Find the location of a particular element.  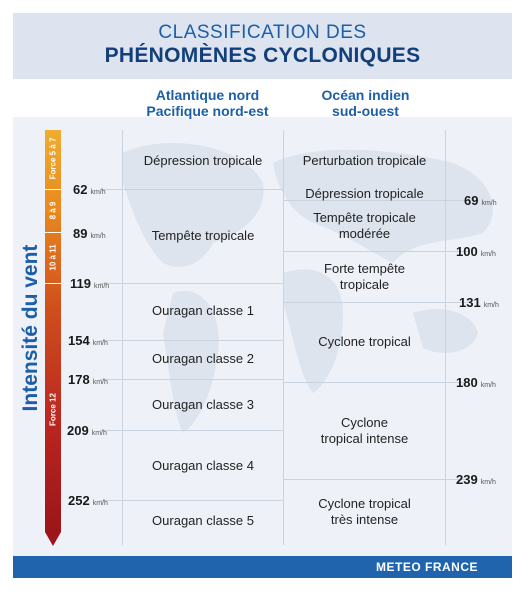

left-class: Dépression tropicale is located at coordinates (203, 160).